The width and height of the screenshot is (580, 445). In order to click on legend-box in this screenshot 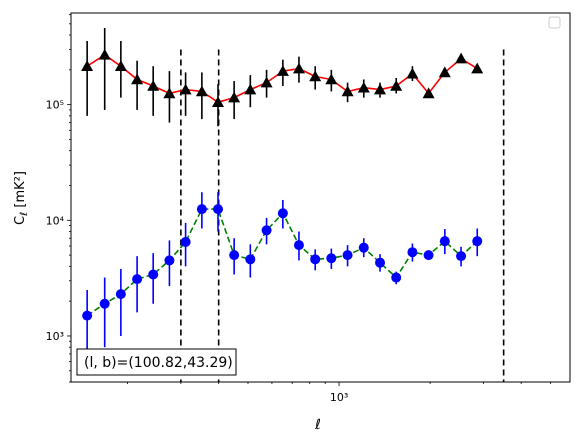, I will do `click(554, 22)`.